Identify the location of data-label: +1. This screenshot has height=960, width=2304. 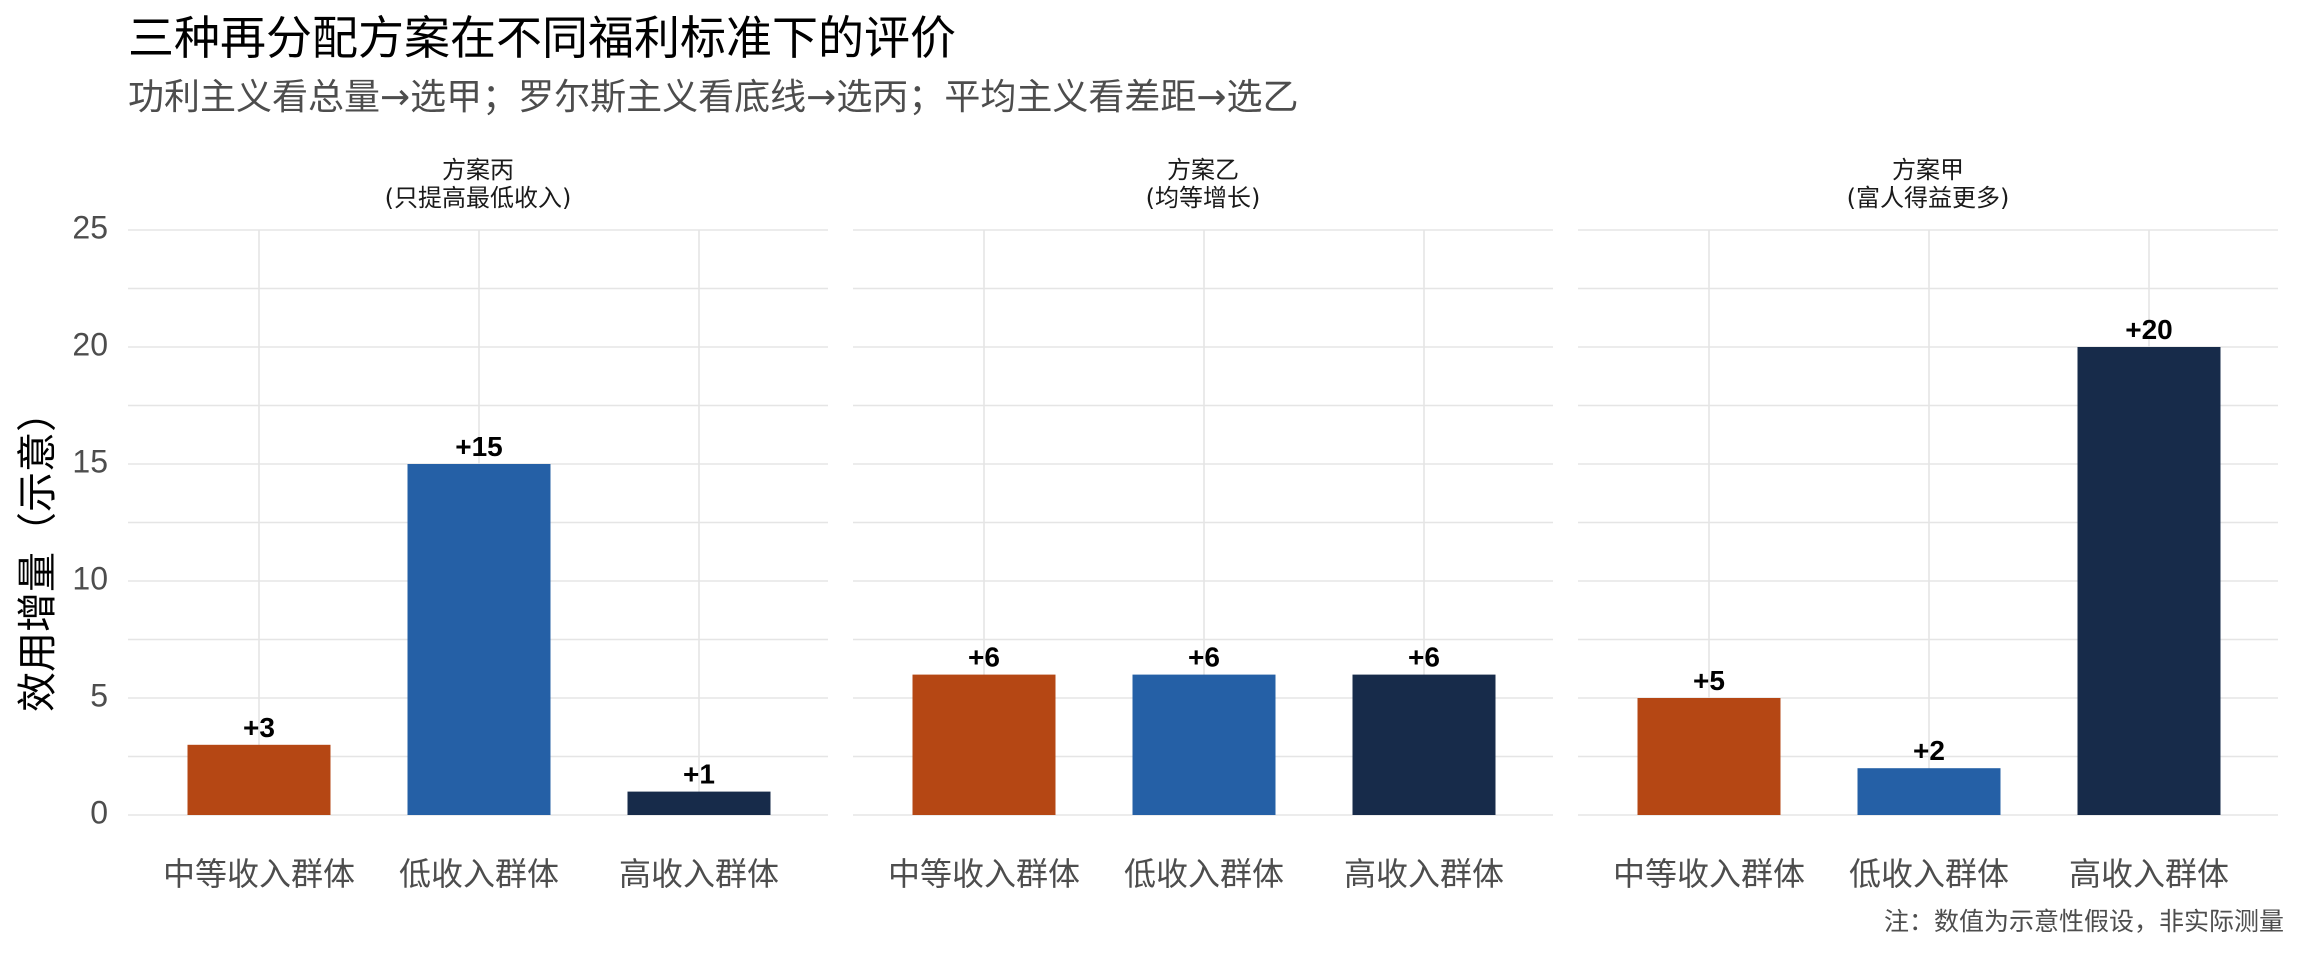
(699, 774).